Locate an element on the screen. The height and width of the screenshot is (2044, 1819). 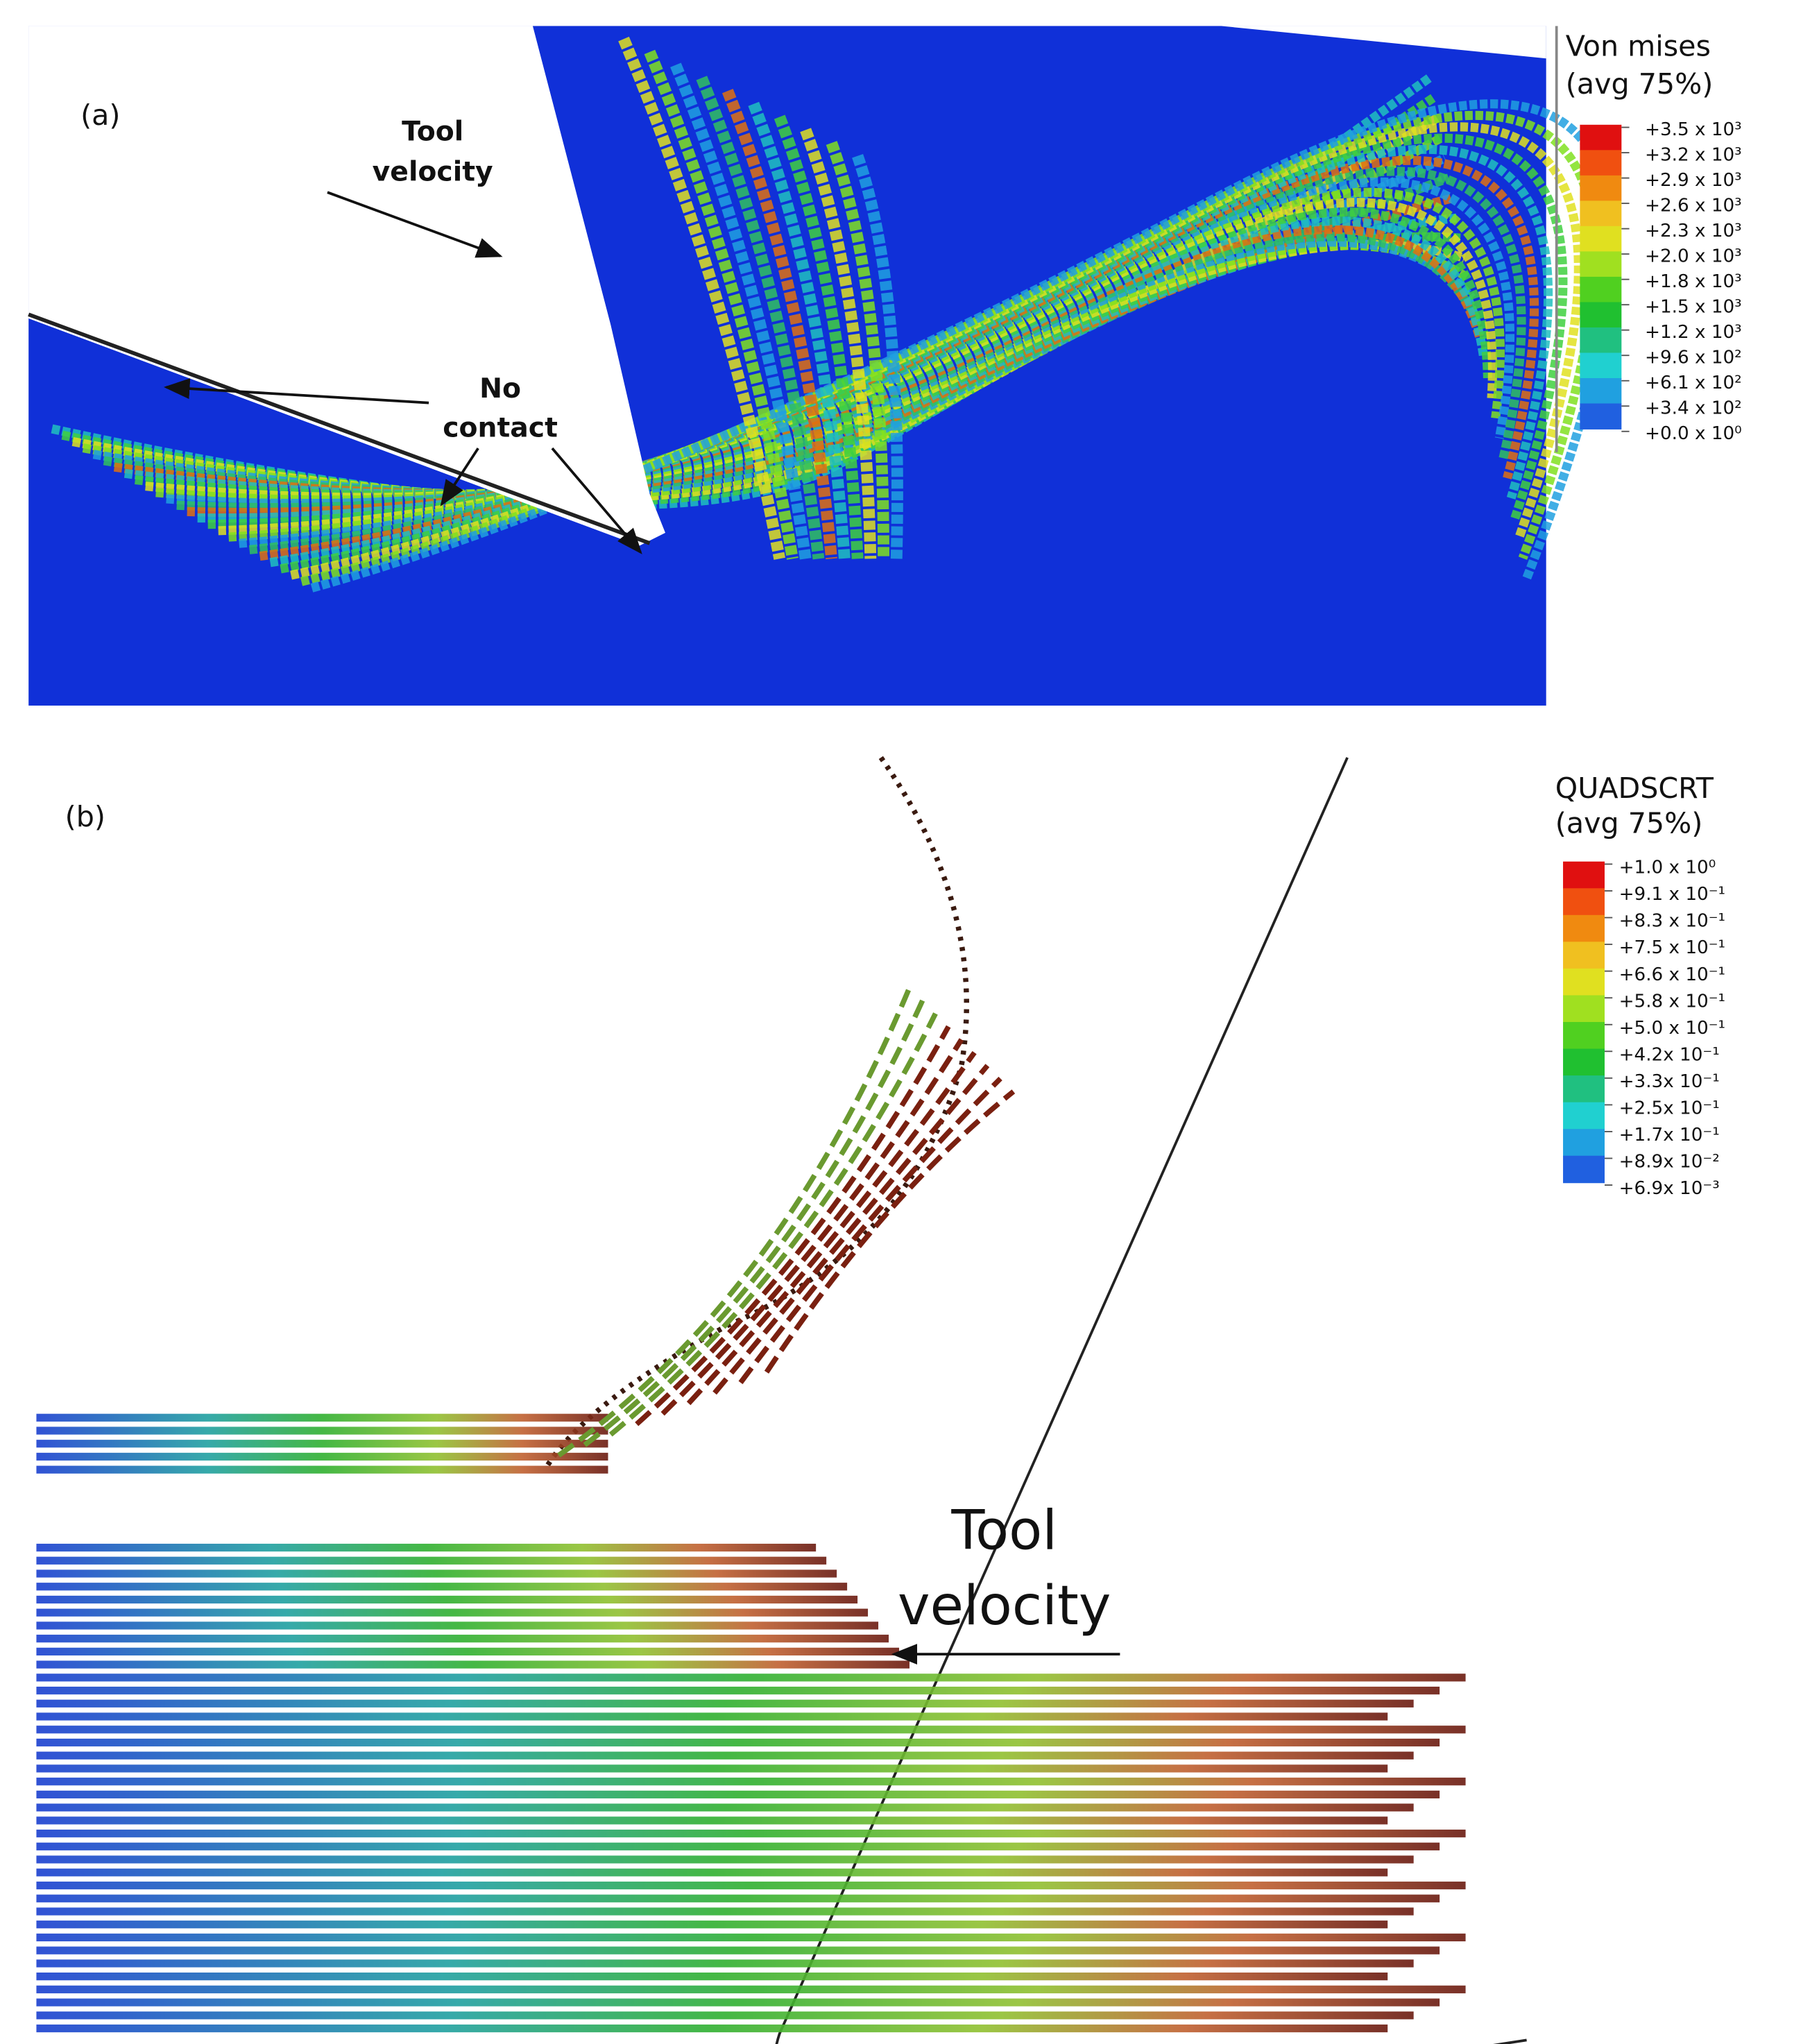
legend-label: +0.0 x 10⁰ is located at coordinates (1693, 433).